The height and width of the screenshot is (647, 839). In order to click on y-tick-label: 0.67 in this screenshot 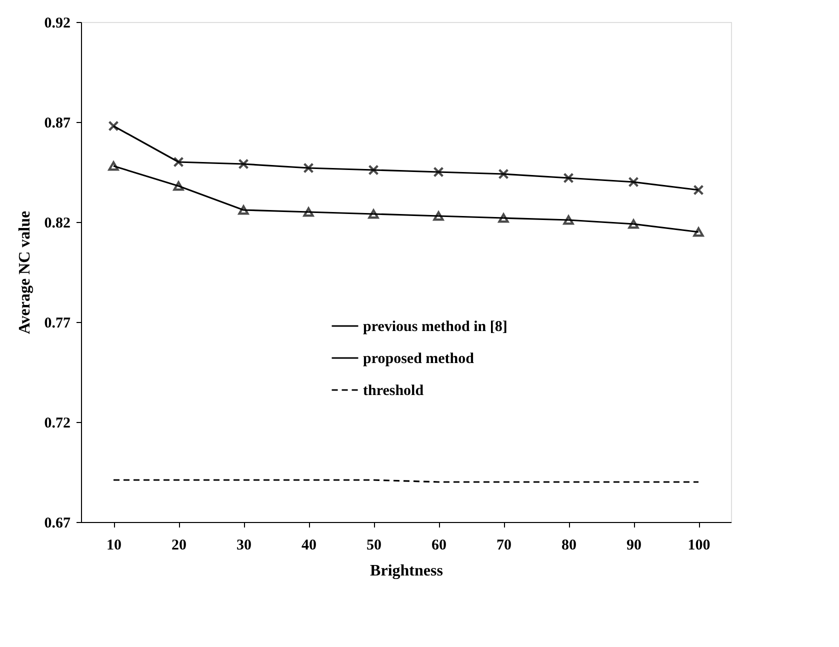, I will do `click(57, 524)`.